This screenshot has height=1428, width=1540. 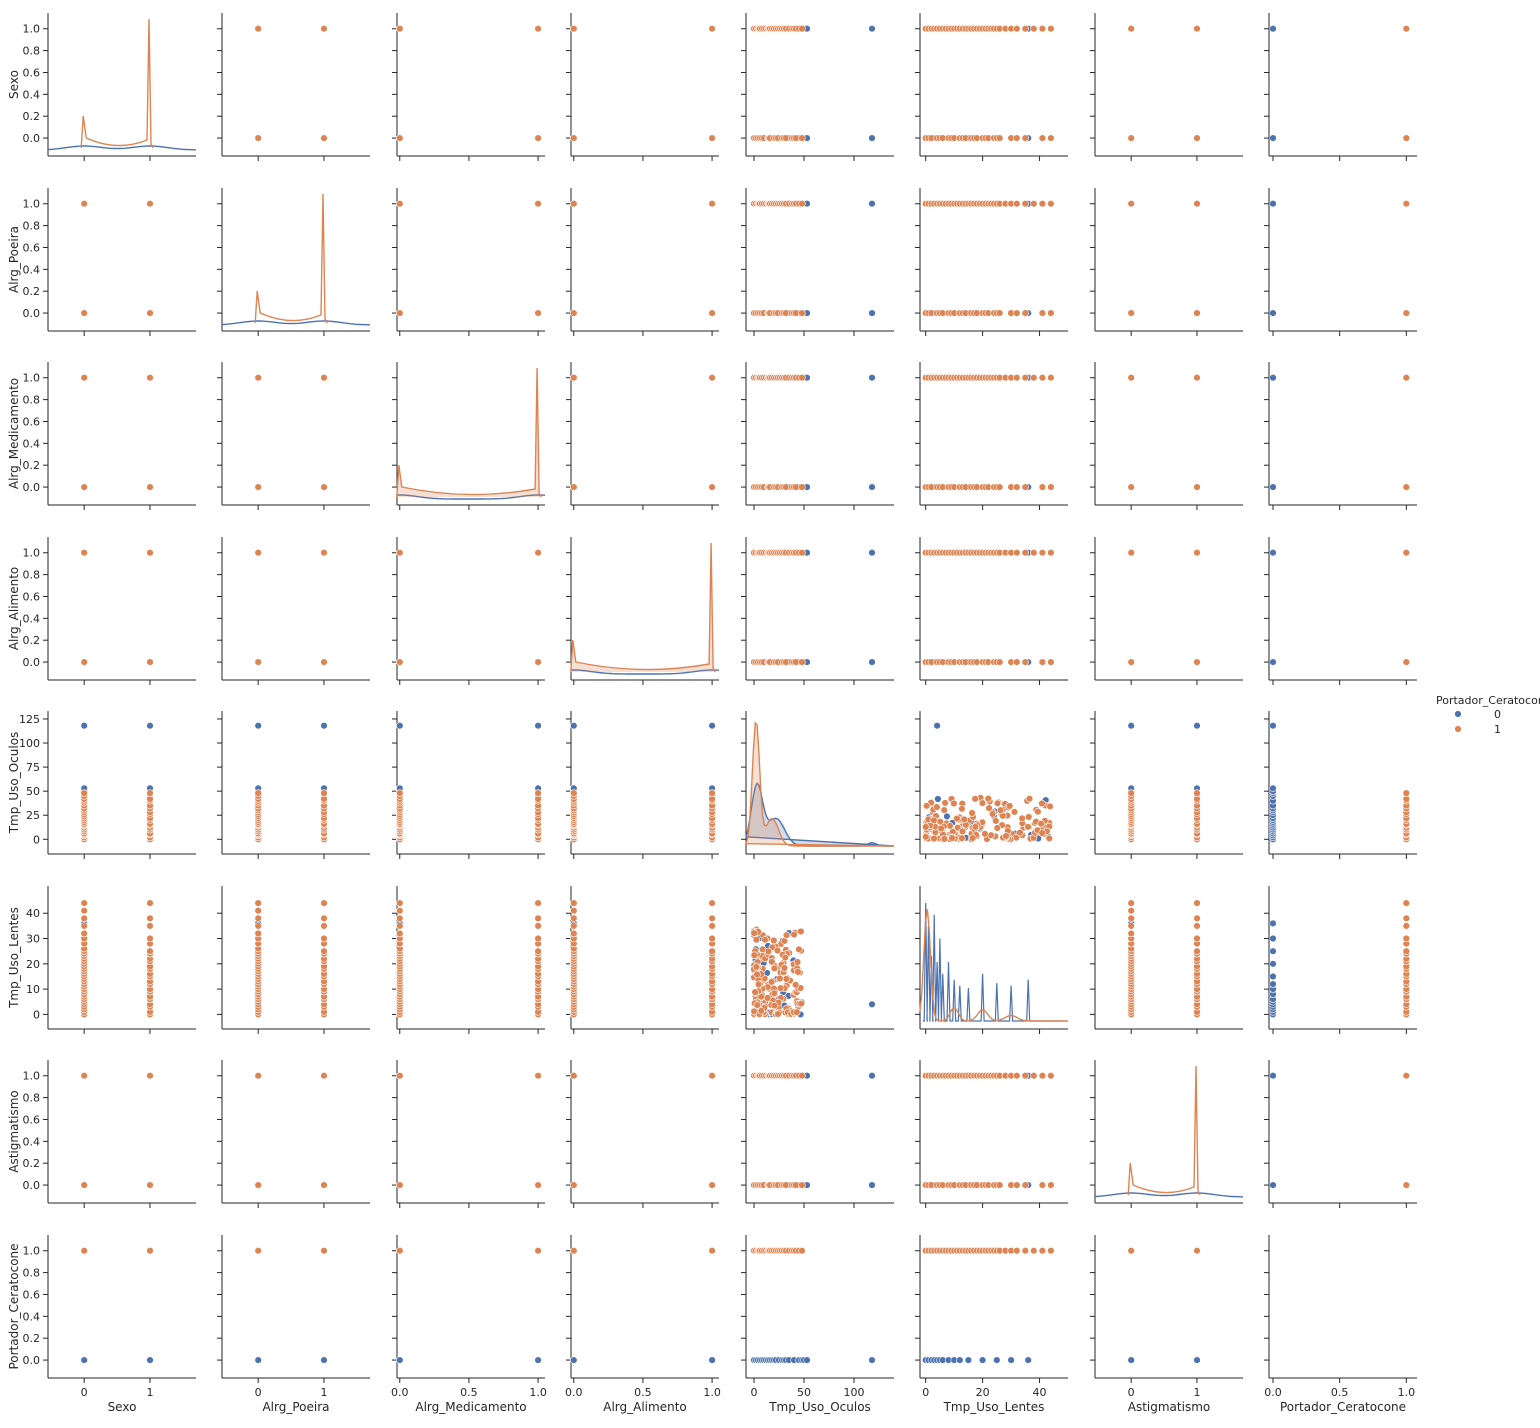 I want to click on panel-sexo-vs-tmp-uso-lentes, so click(x=991, y=87).